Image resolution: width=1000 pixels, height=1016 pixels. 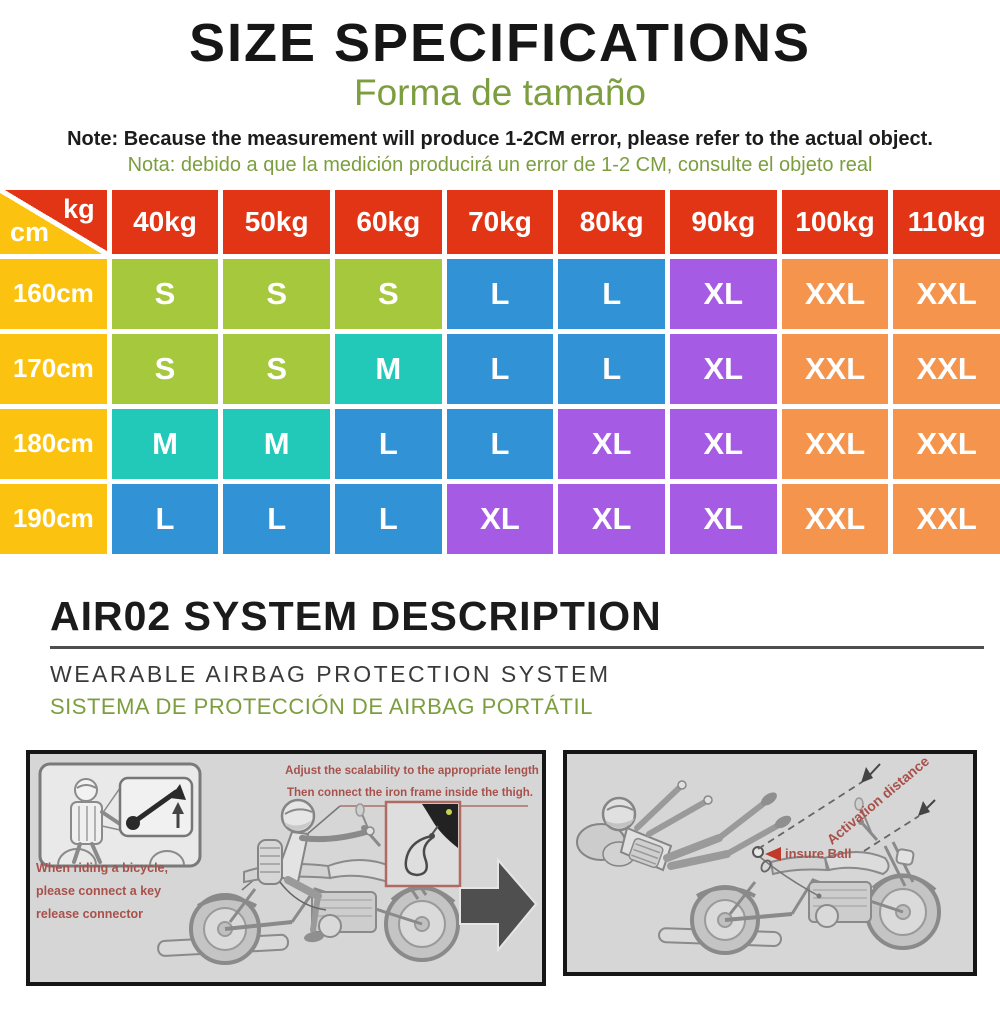 I want to click on corner-kg-label: kg, so click(x=79, y=208).